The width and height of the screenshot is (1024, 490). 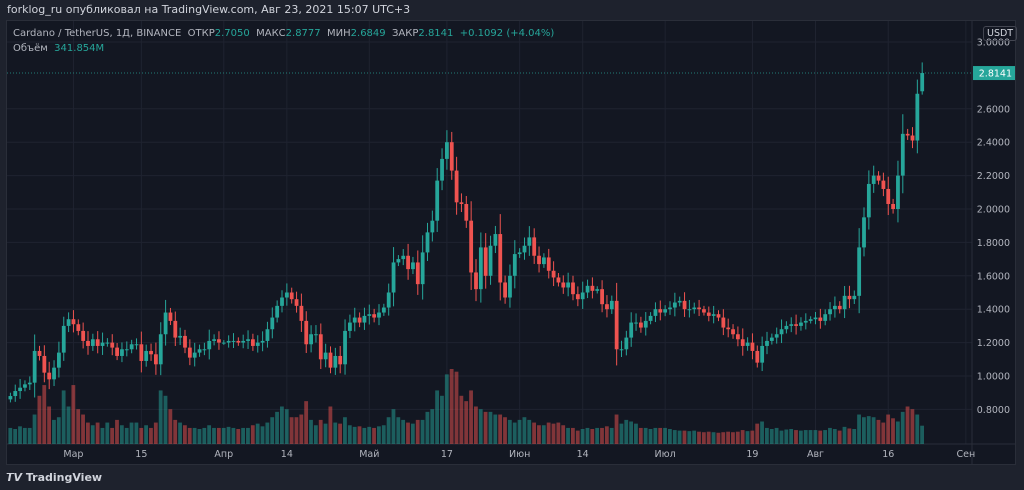 I want to click on tradingview-logo: 𝙏𝙑 TradingView, so click(x=54, y=477).